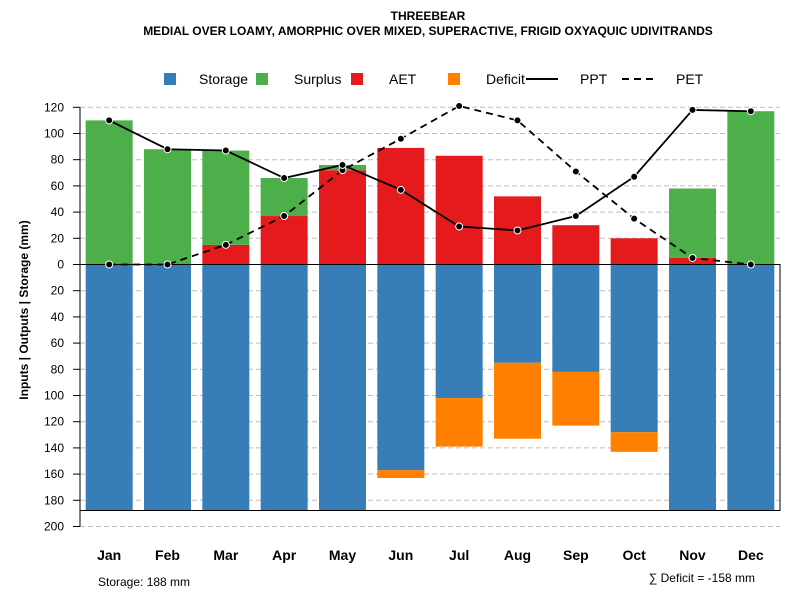 The height and width of the screenshot is (600, 800). I want to click on pet-point-jun, so click(400, 138).